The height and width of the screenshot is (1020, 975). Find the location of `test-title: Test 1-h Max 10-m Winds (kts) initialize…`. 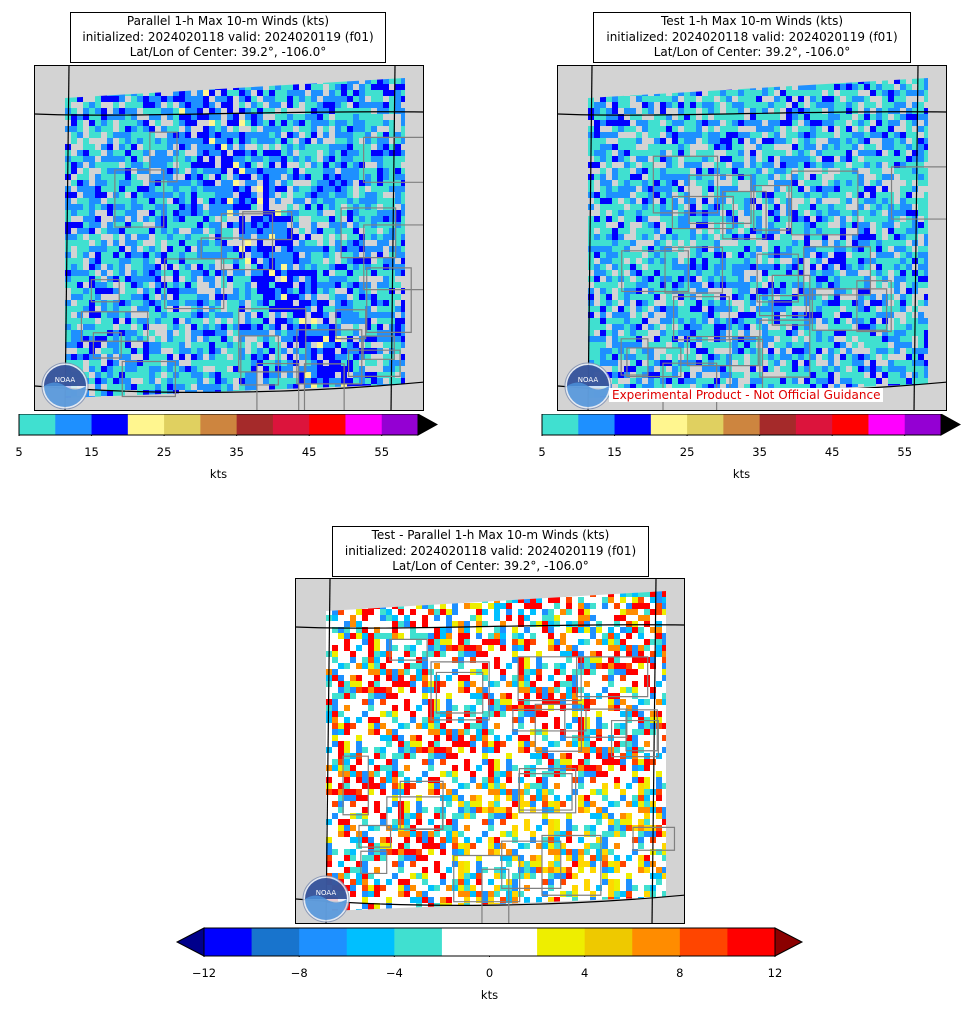

test-title: Test 1-h Max 10-m Winds (kts) initialize… is located at coordinates (752, 37).